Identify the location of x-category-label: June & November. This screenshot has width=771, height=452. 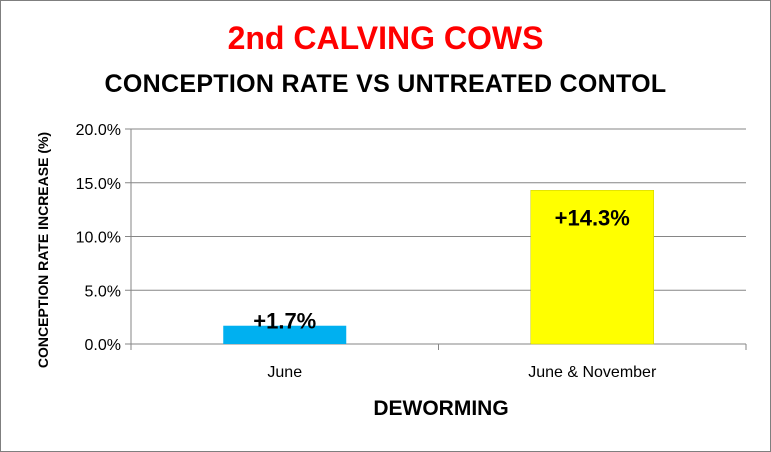
(592, 372).